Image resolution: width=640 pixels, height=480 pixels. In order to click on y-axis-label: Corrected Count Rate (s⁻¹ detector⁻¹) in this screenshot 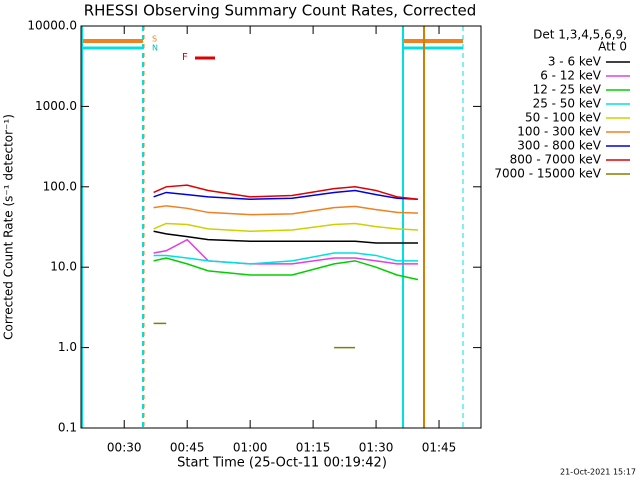, I will do `click(9, 227)`.